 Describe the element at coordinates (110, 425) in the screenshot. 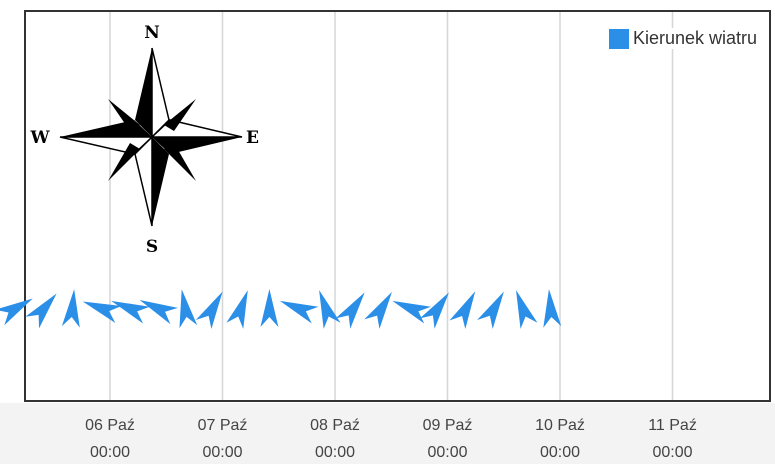

I see `x-tick-day-label: 06 Paź` at that location.